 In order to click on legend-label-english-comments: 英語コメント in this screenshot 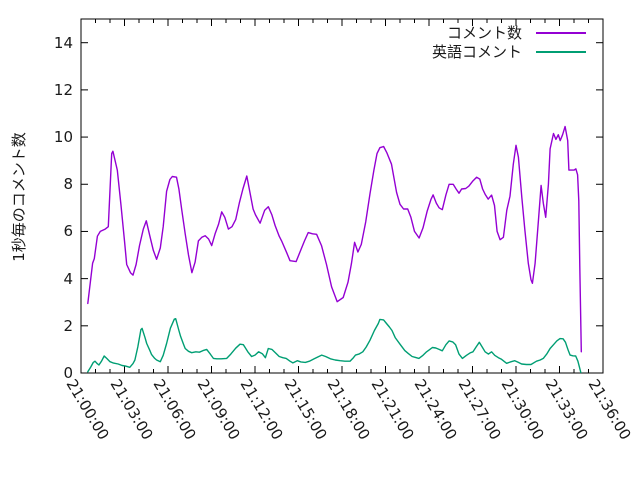, I will do `click(476, 52)`.